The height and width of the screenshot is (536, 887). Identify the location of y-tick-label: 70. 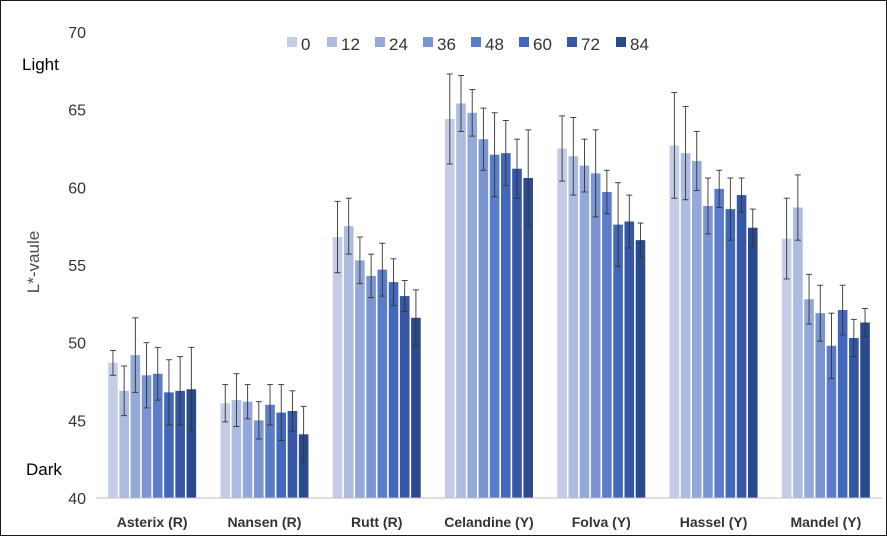
(77, 33).